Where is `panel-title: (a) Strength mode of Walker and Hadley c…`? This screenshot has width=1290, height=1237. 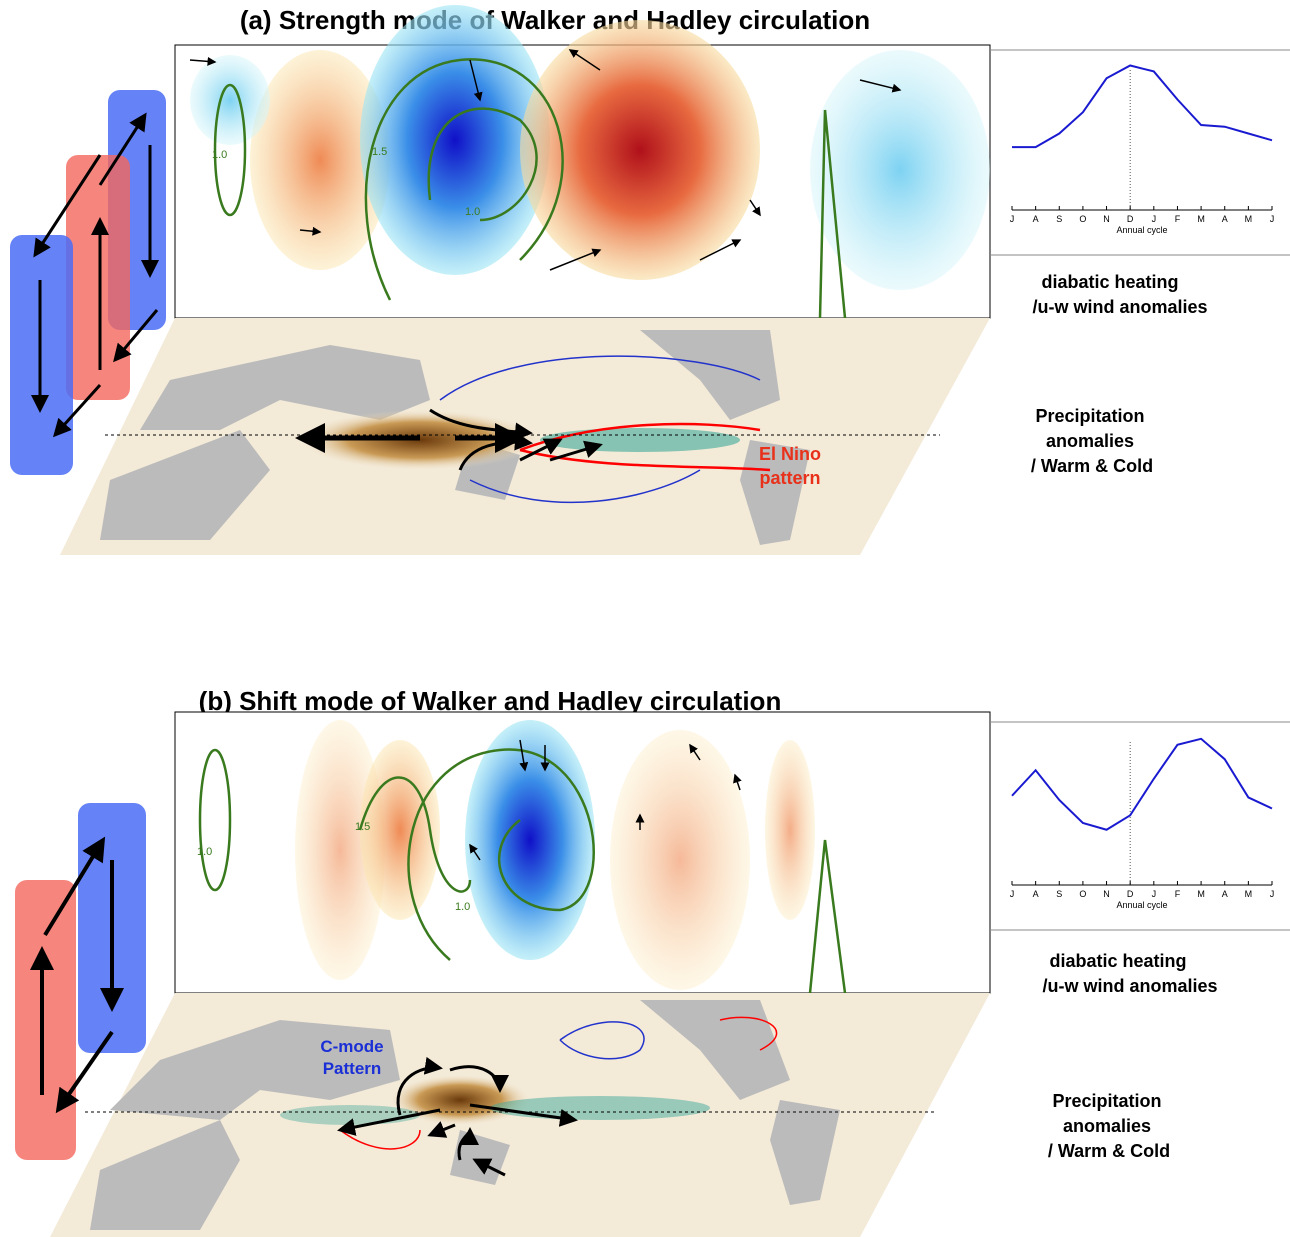
panel-title: (a) Strength mode of Walker and Hadley c… is located at coordinates (555, 20).